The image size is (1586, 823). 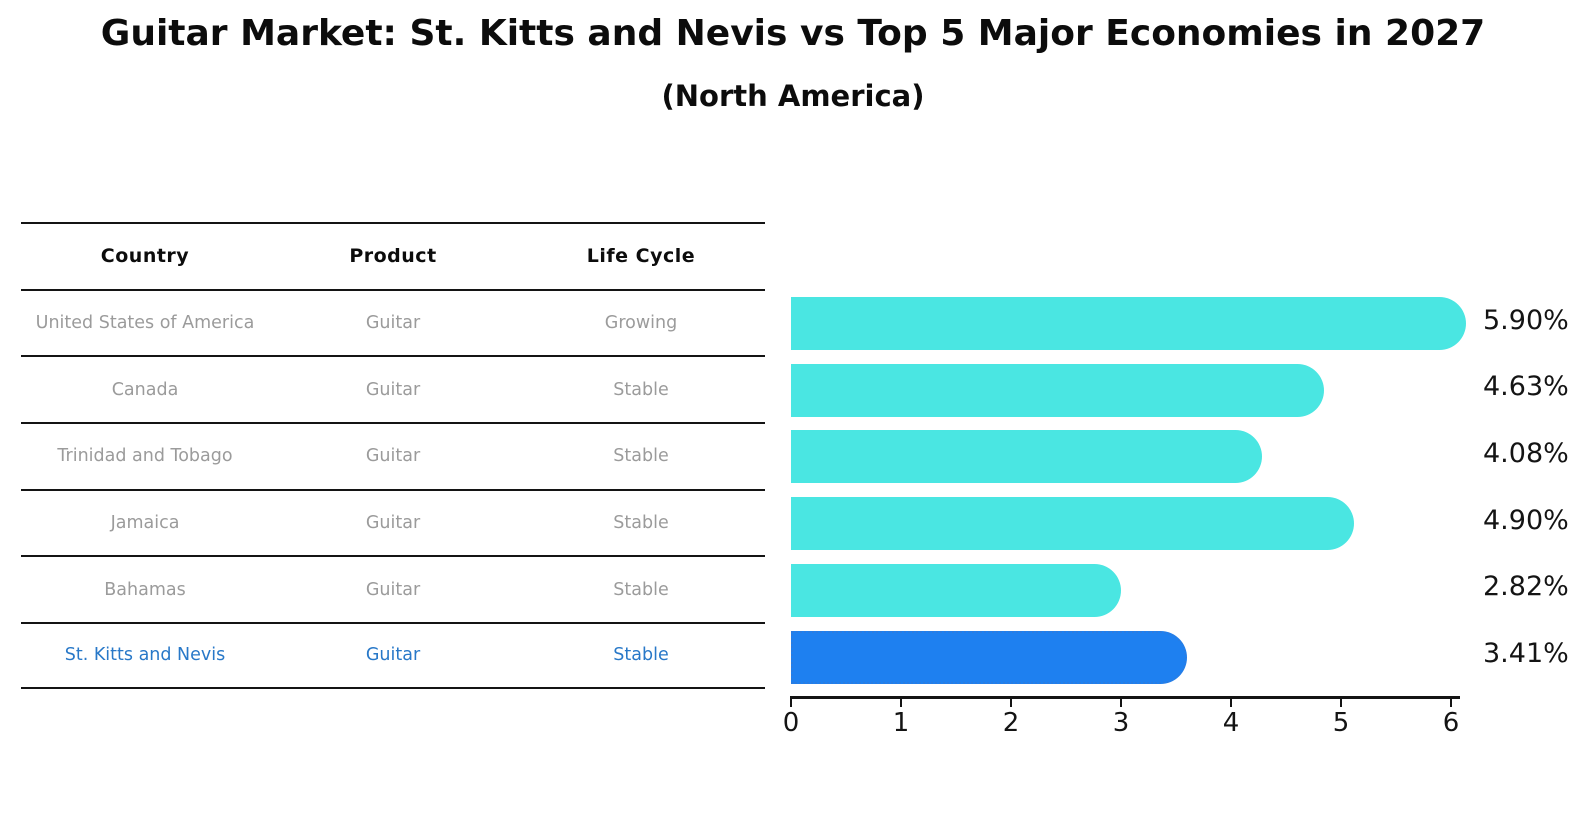 I want to click on table-header-cell: Product, so click(x=393, y=256).